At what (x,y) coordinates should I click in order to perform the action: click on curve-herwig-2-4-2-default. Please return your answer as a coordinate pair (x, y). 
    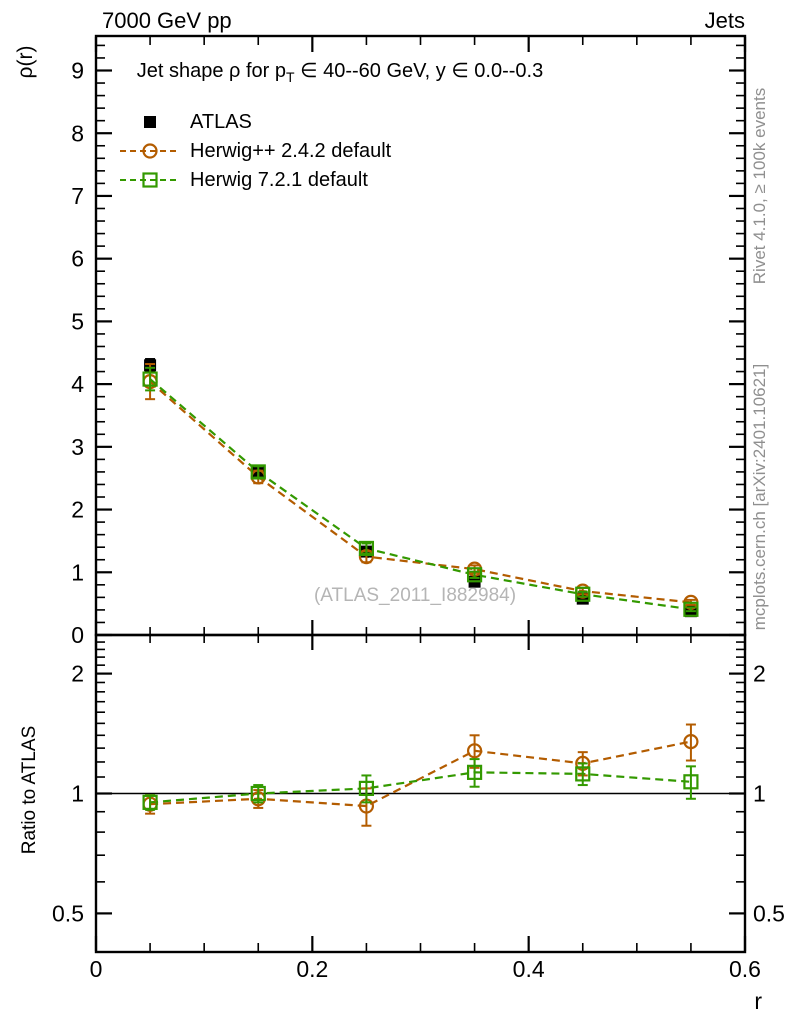
    Looking at the image, I should click on (421, 774).